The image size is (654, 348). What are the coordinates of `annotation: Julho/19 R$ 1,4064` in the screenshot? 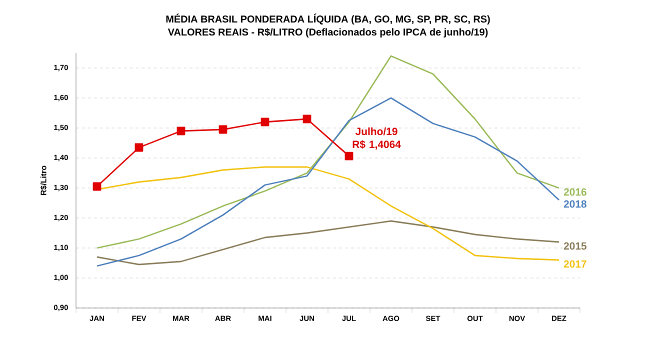 It's located at (376, 138).